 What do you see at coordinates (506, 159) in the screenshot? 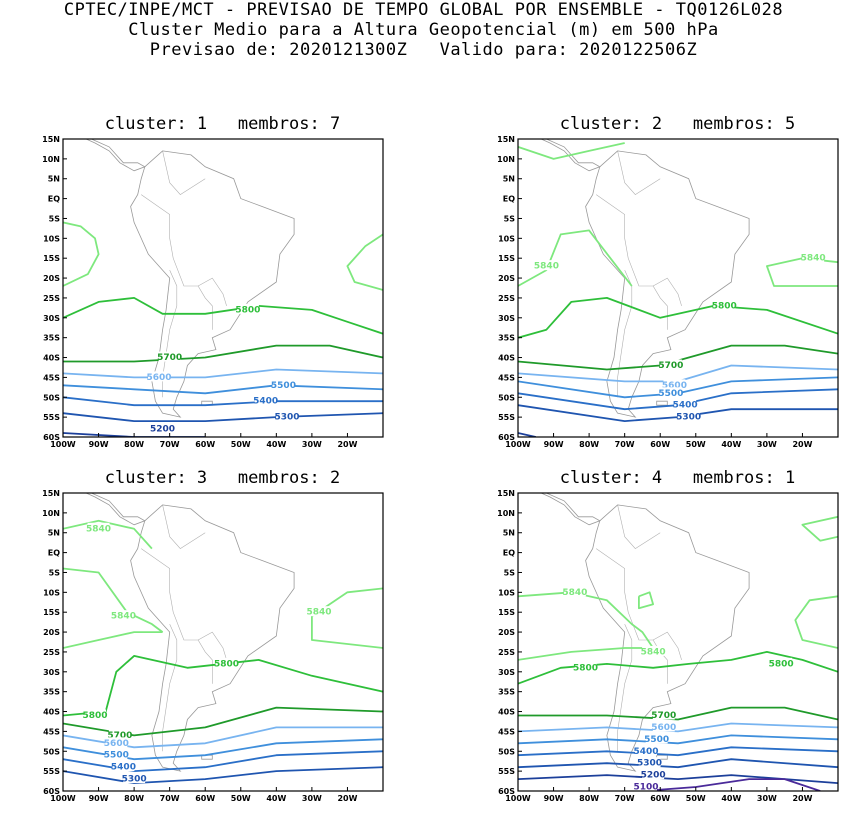
I see `lat-label: 10N` at bounding box center [506, 159].